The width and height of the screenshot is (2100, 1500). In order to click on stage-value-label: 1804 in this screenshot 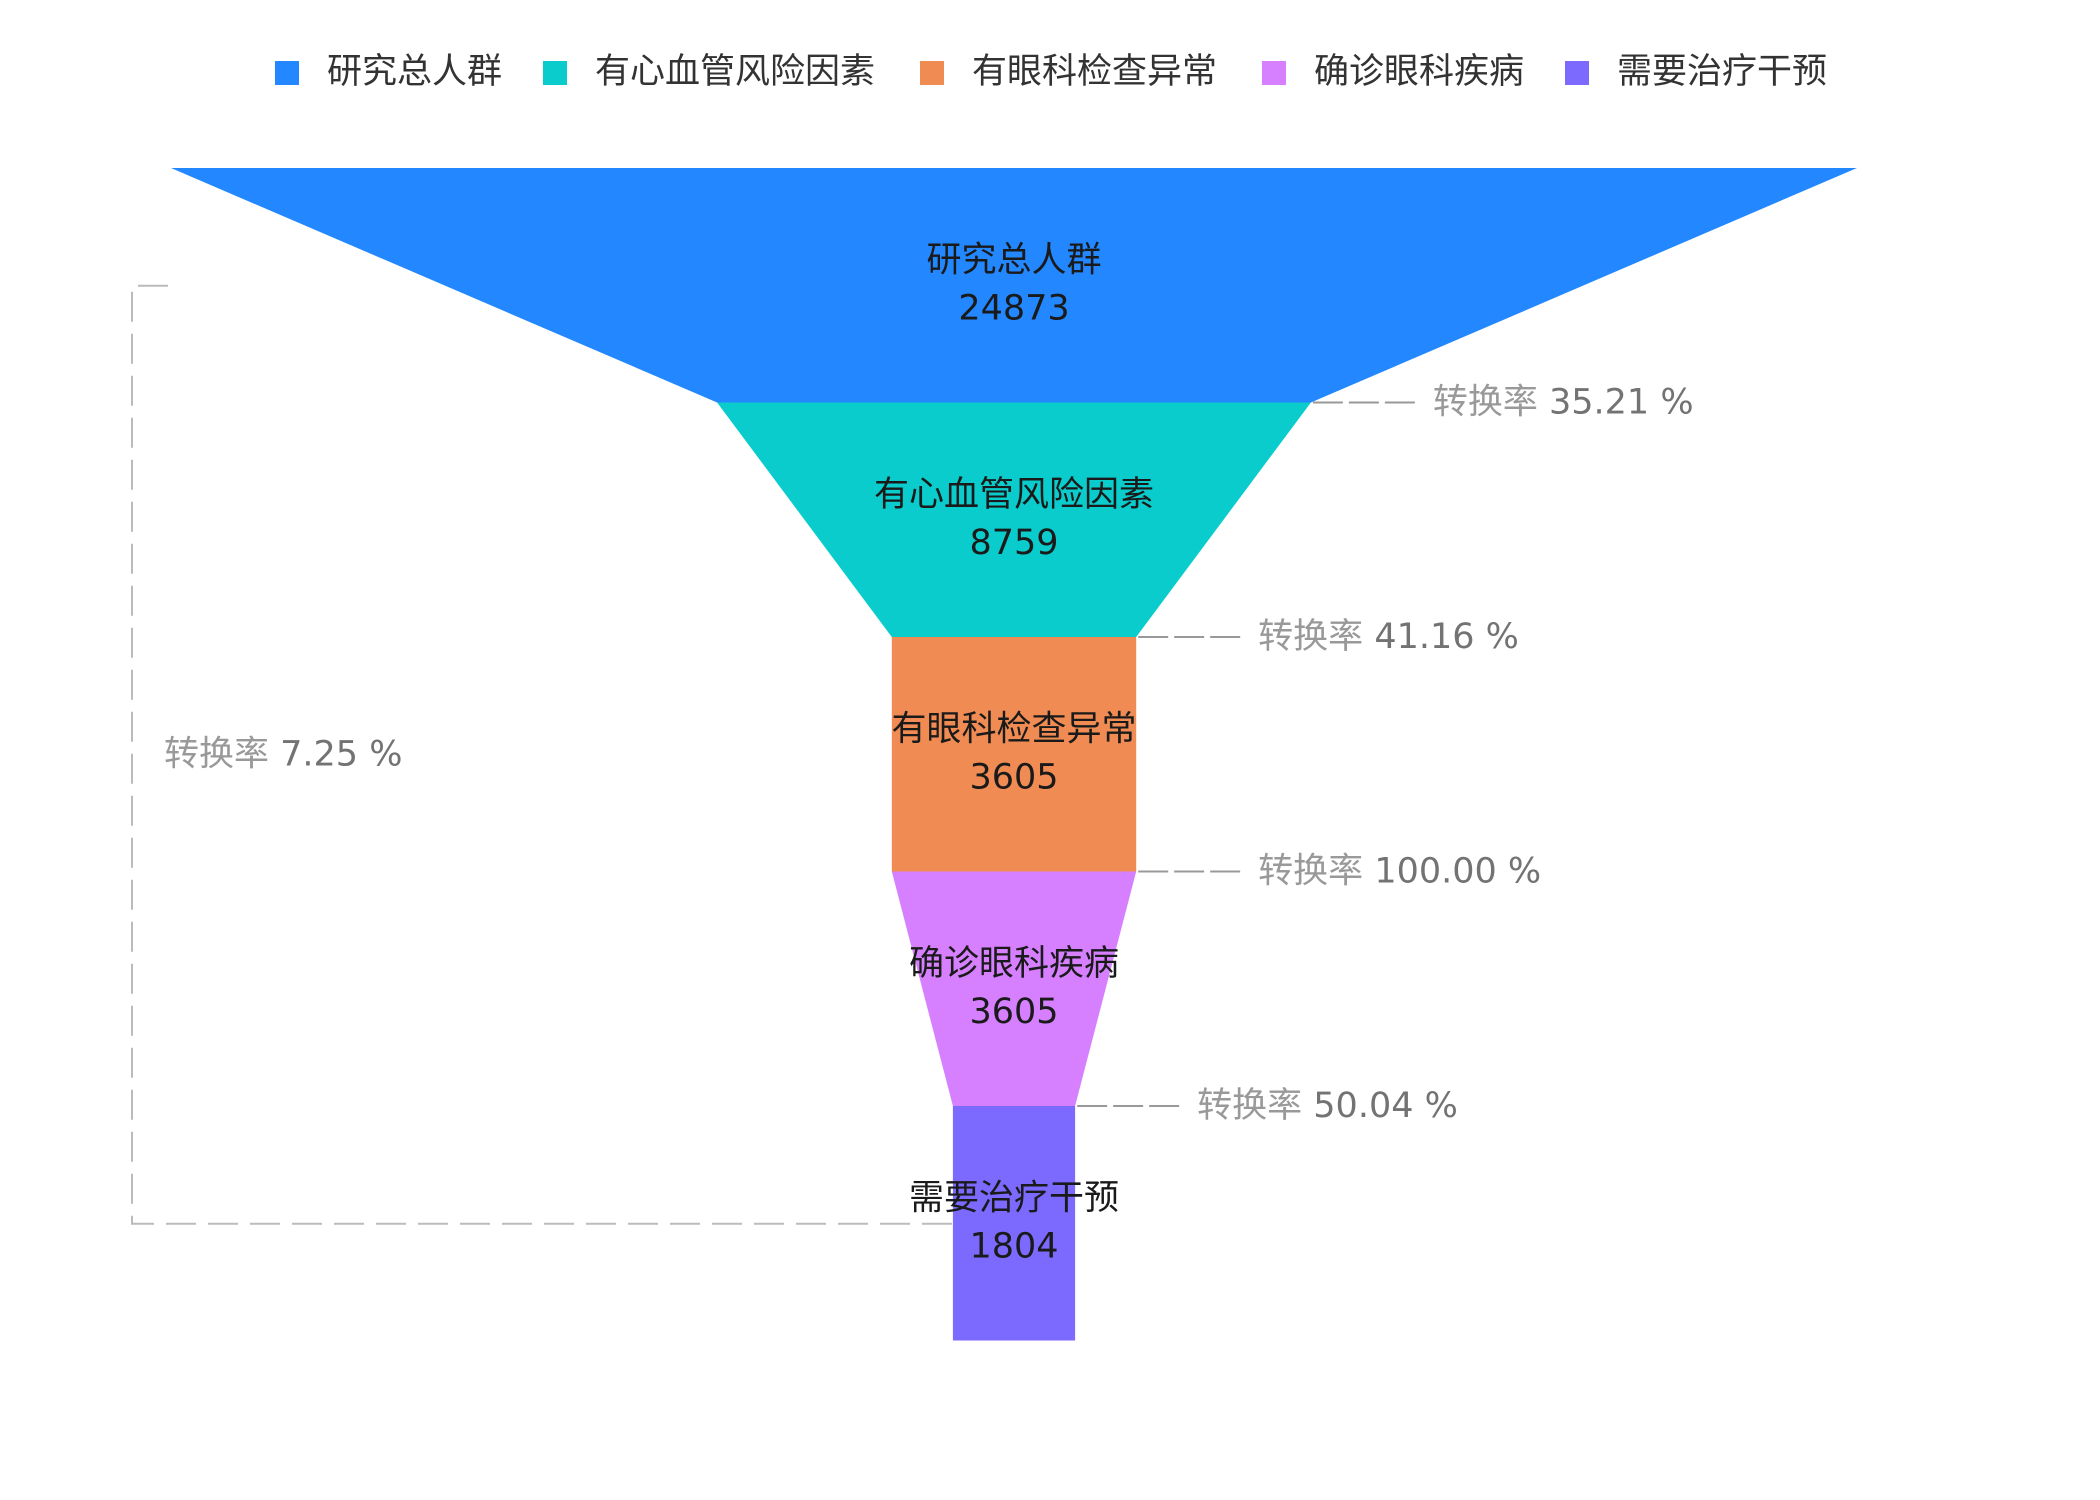, I will do `click(1013, 1246)`.